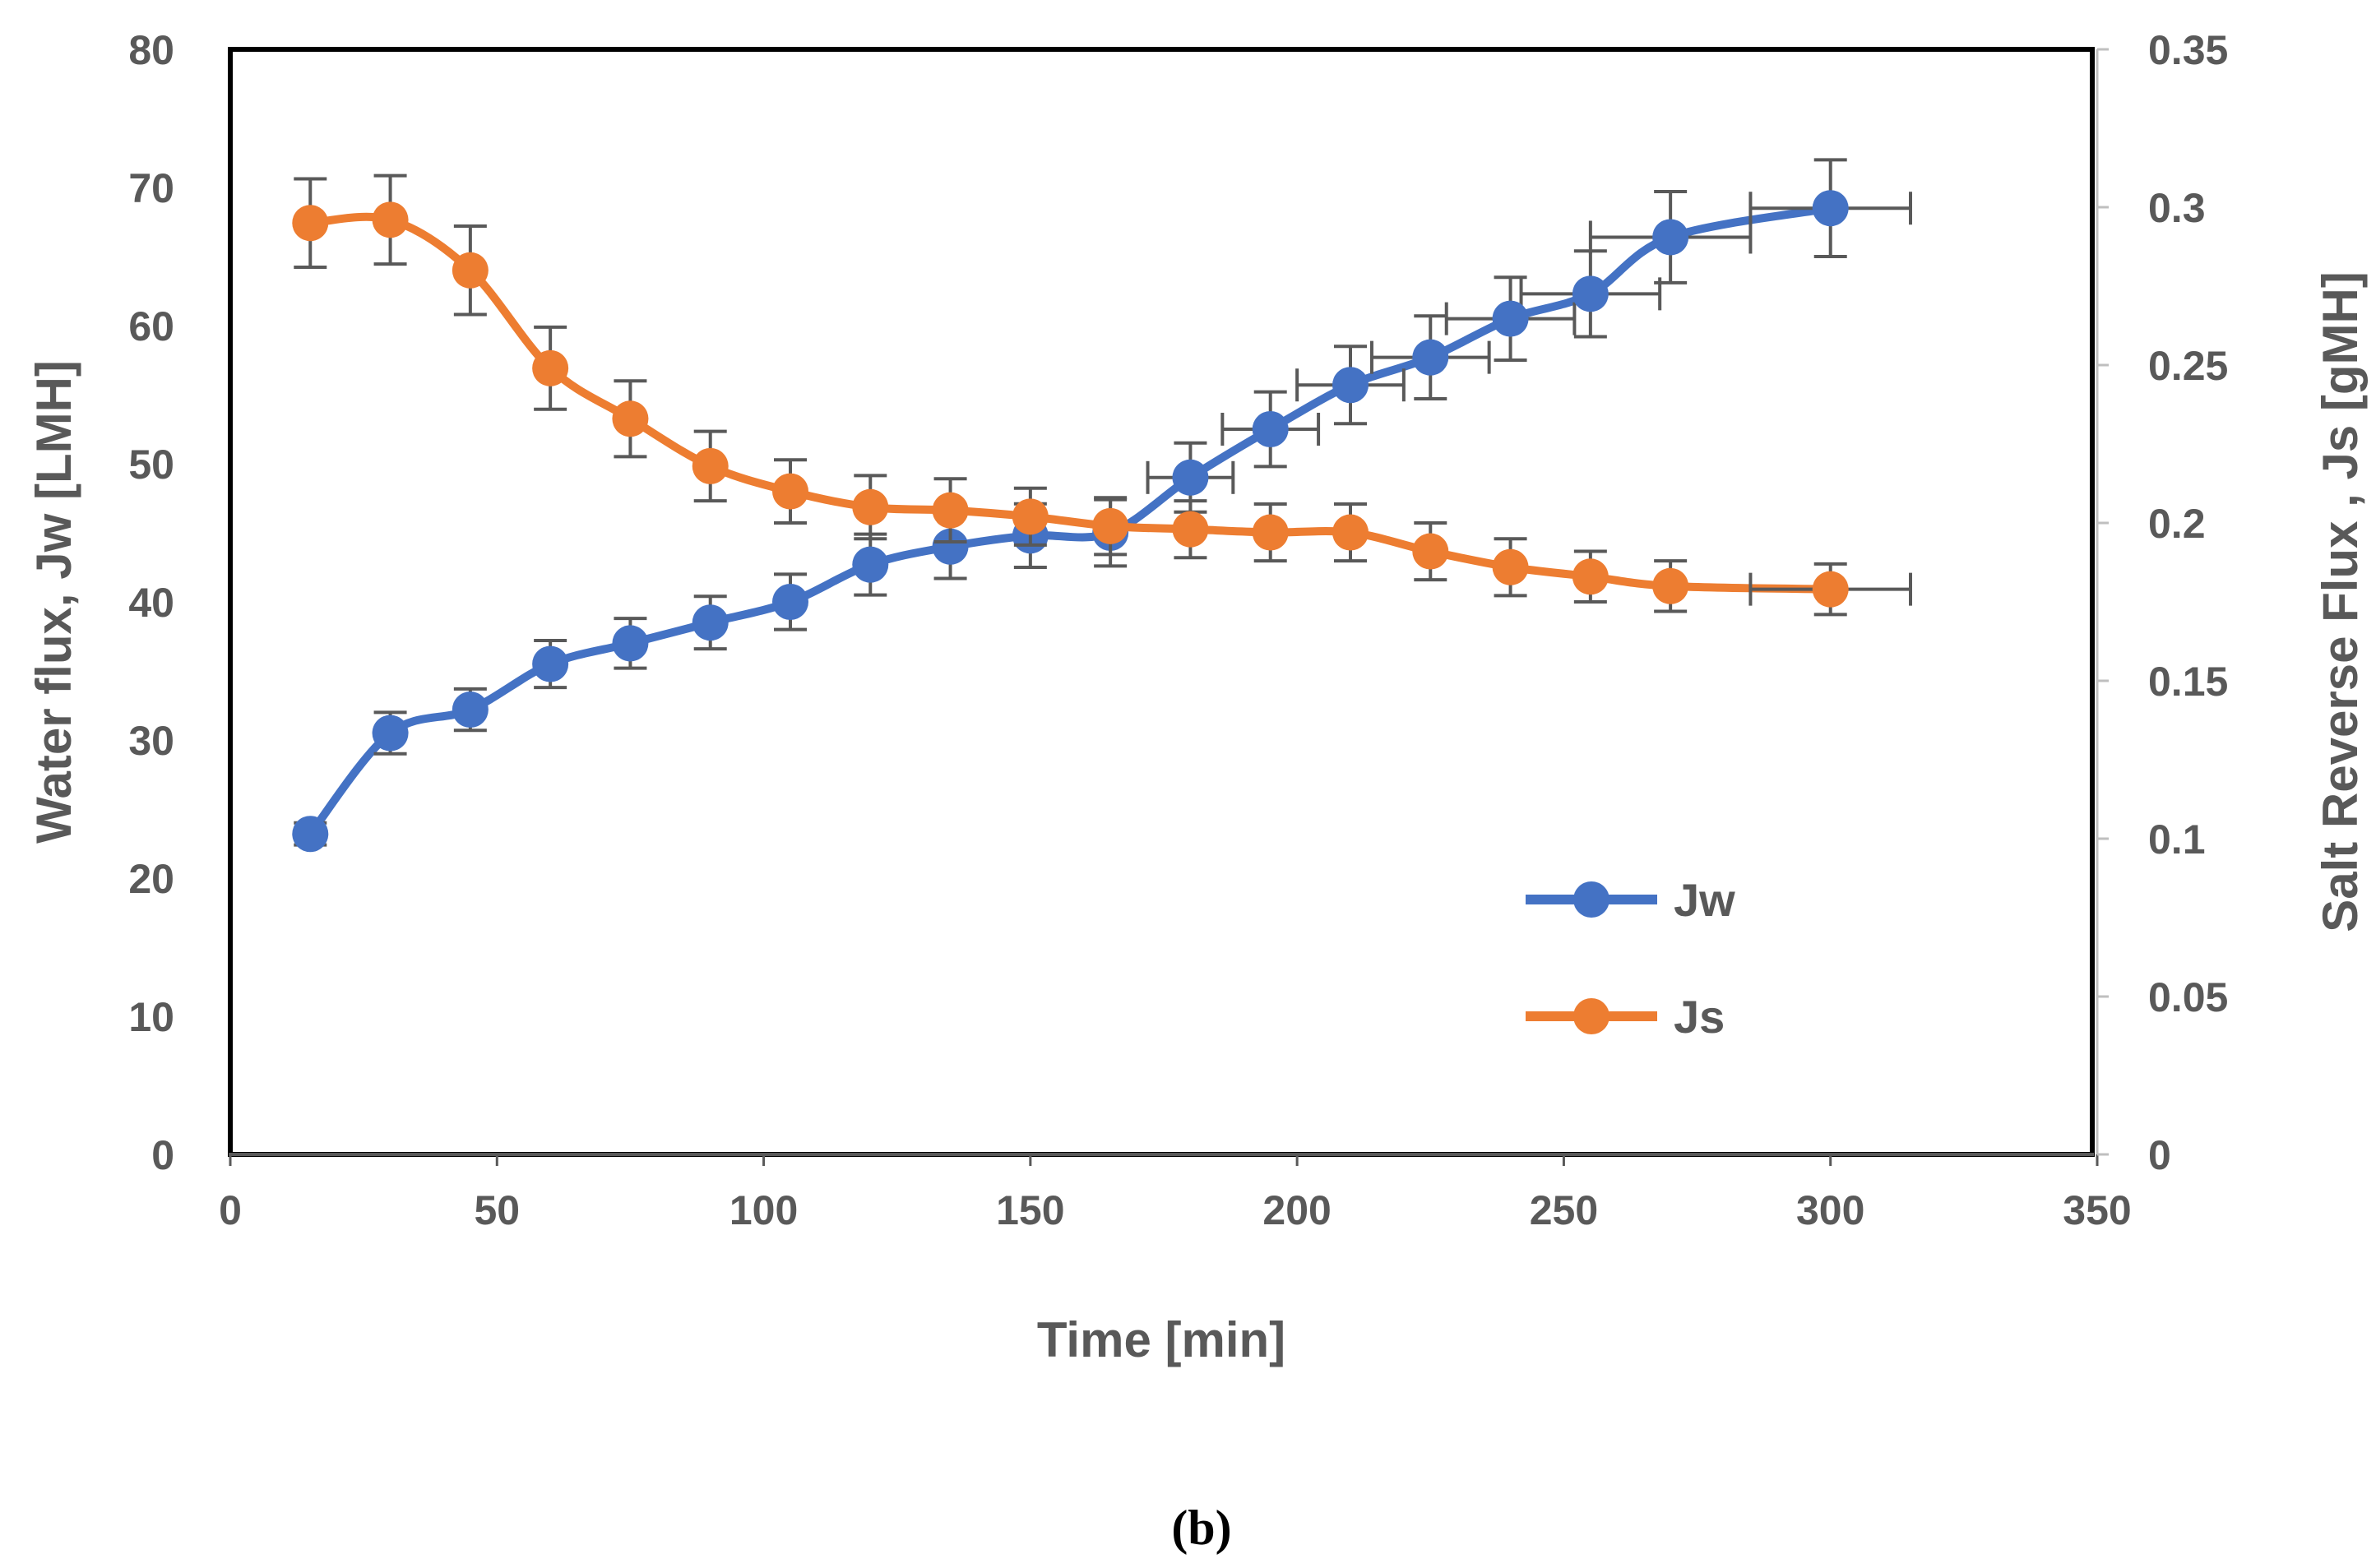 Image resolution: width=2376 pixels, height=1568 pixels. I want to click on y-axis-left-ticks: 0 10 20 30 40 50 60 70 80, so click(151, 602).